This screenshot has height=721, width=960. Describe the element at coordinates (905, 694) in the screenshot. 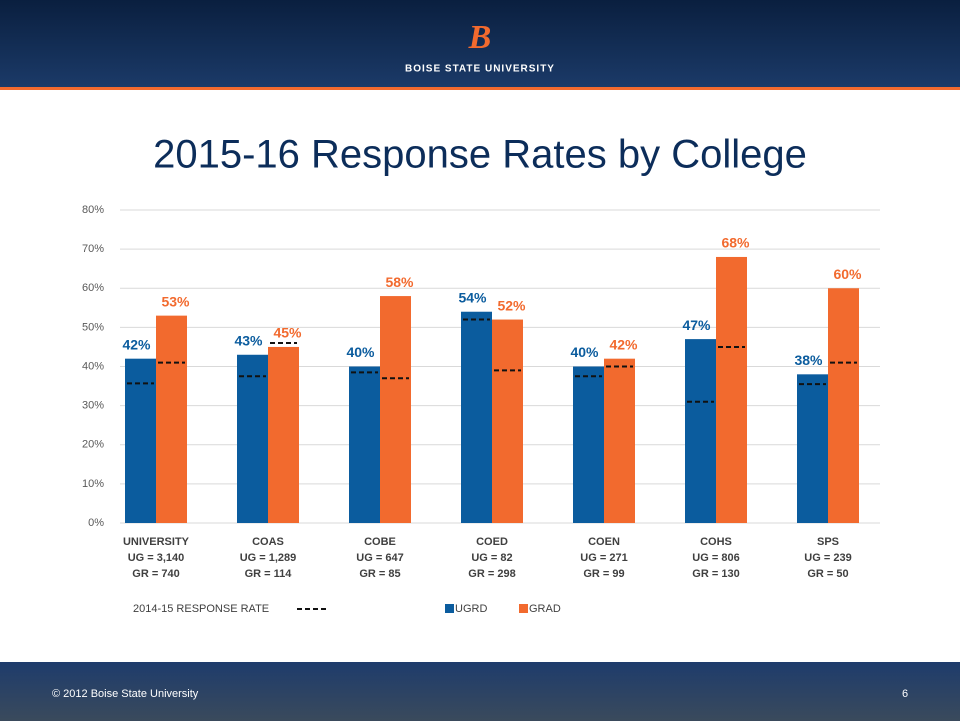

I see `page-number: 6` at that location.